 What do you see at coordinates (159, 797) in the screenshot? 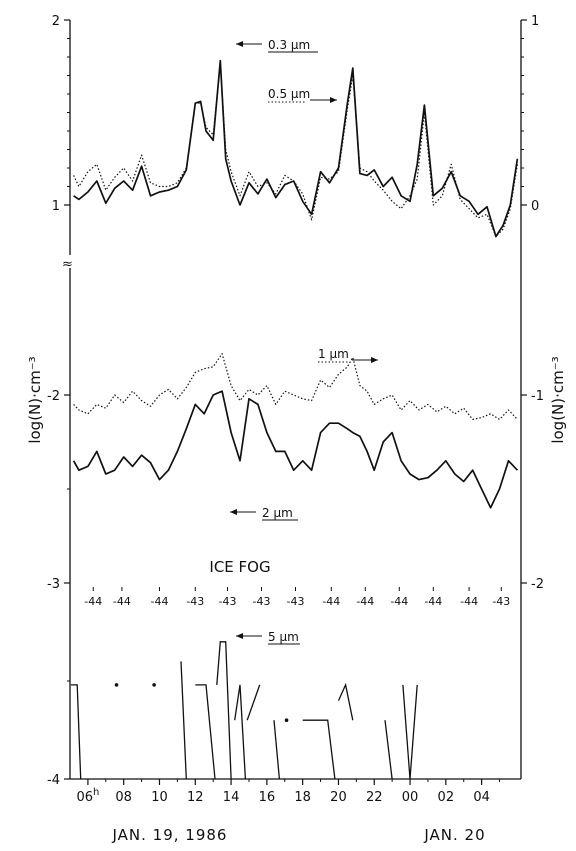
I see `x-tick-label: 10` at bounding box center [159, 797].